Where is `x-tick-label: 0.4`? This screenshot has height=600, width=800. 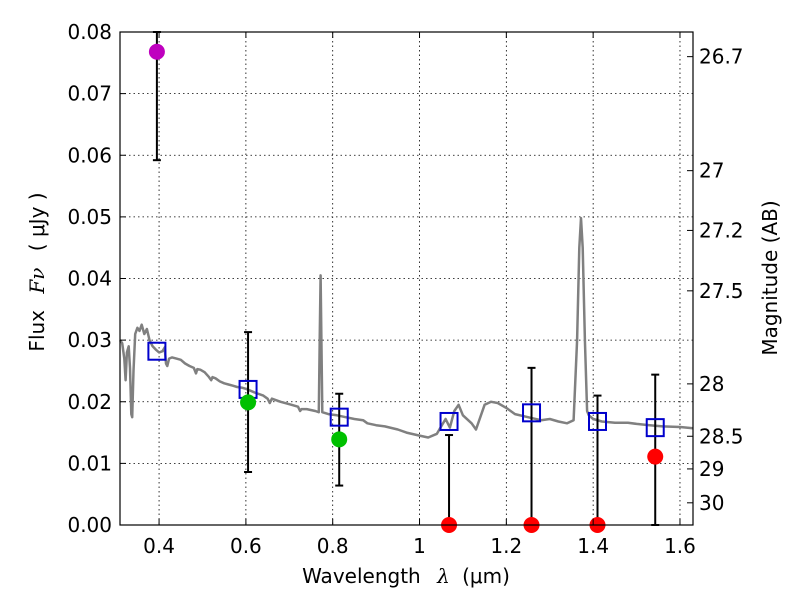 x-tick-label: 0.4 is located at coordinates (159, 546).